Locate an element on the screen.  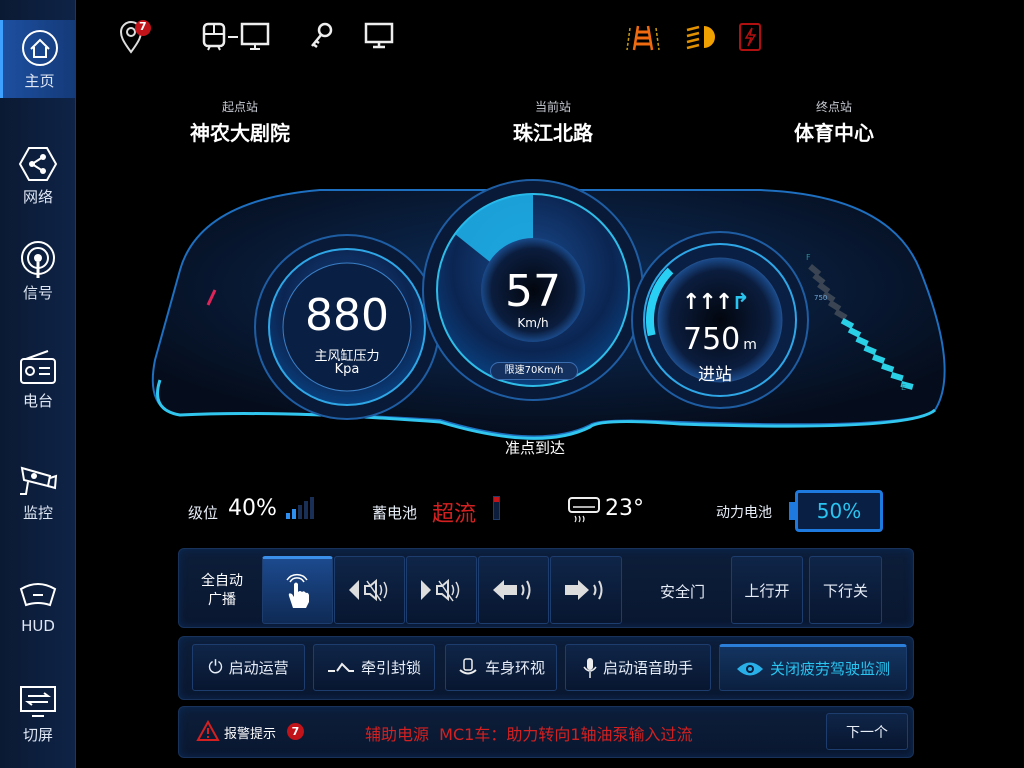
track-warning-icon is located at coordinates (643, 38).